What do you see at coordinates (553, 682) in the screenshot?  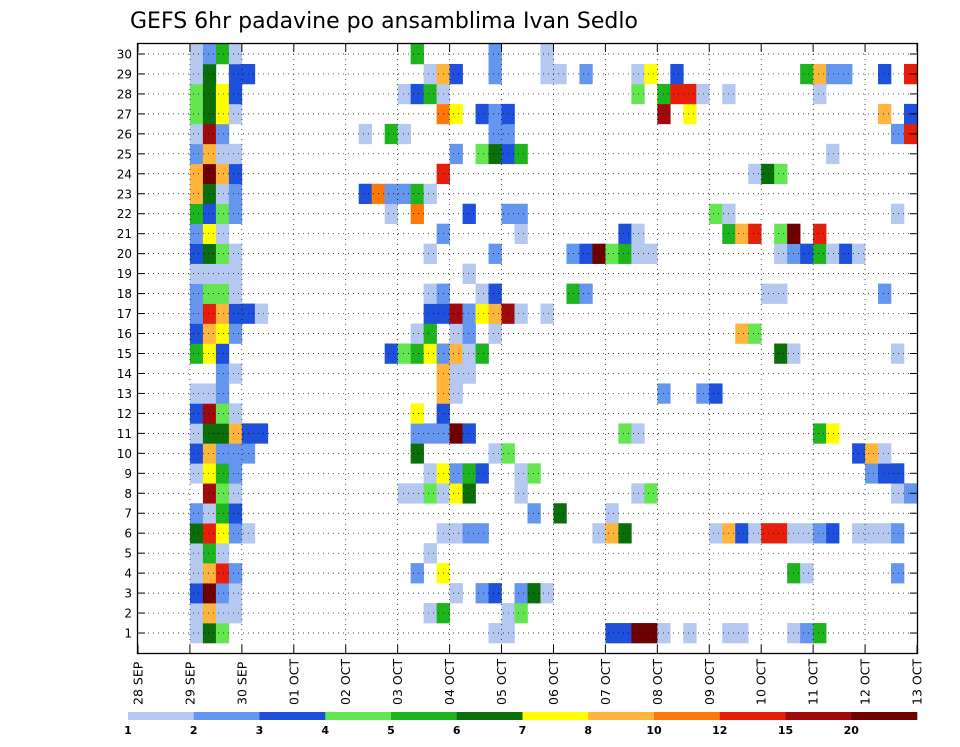 I see `x-tick-label: 06 OCT` at bounding box center [553, 682].